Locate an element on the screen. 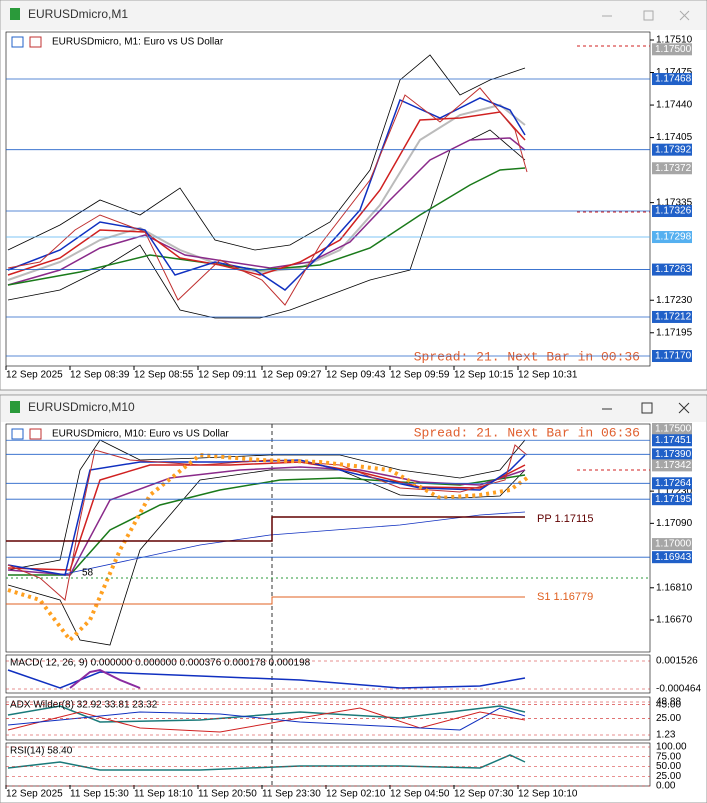 The width and height of the screenshot is (707, 803). price-level-label: 1.17392 is located at coordinates (673, 149).